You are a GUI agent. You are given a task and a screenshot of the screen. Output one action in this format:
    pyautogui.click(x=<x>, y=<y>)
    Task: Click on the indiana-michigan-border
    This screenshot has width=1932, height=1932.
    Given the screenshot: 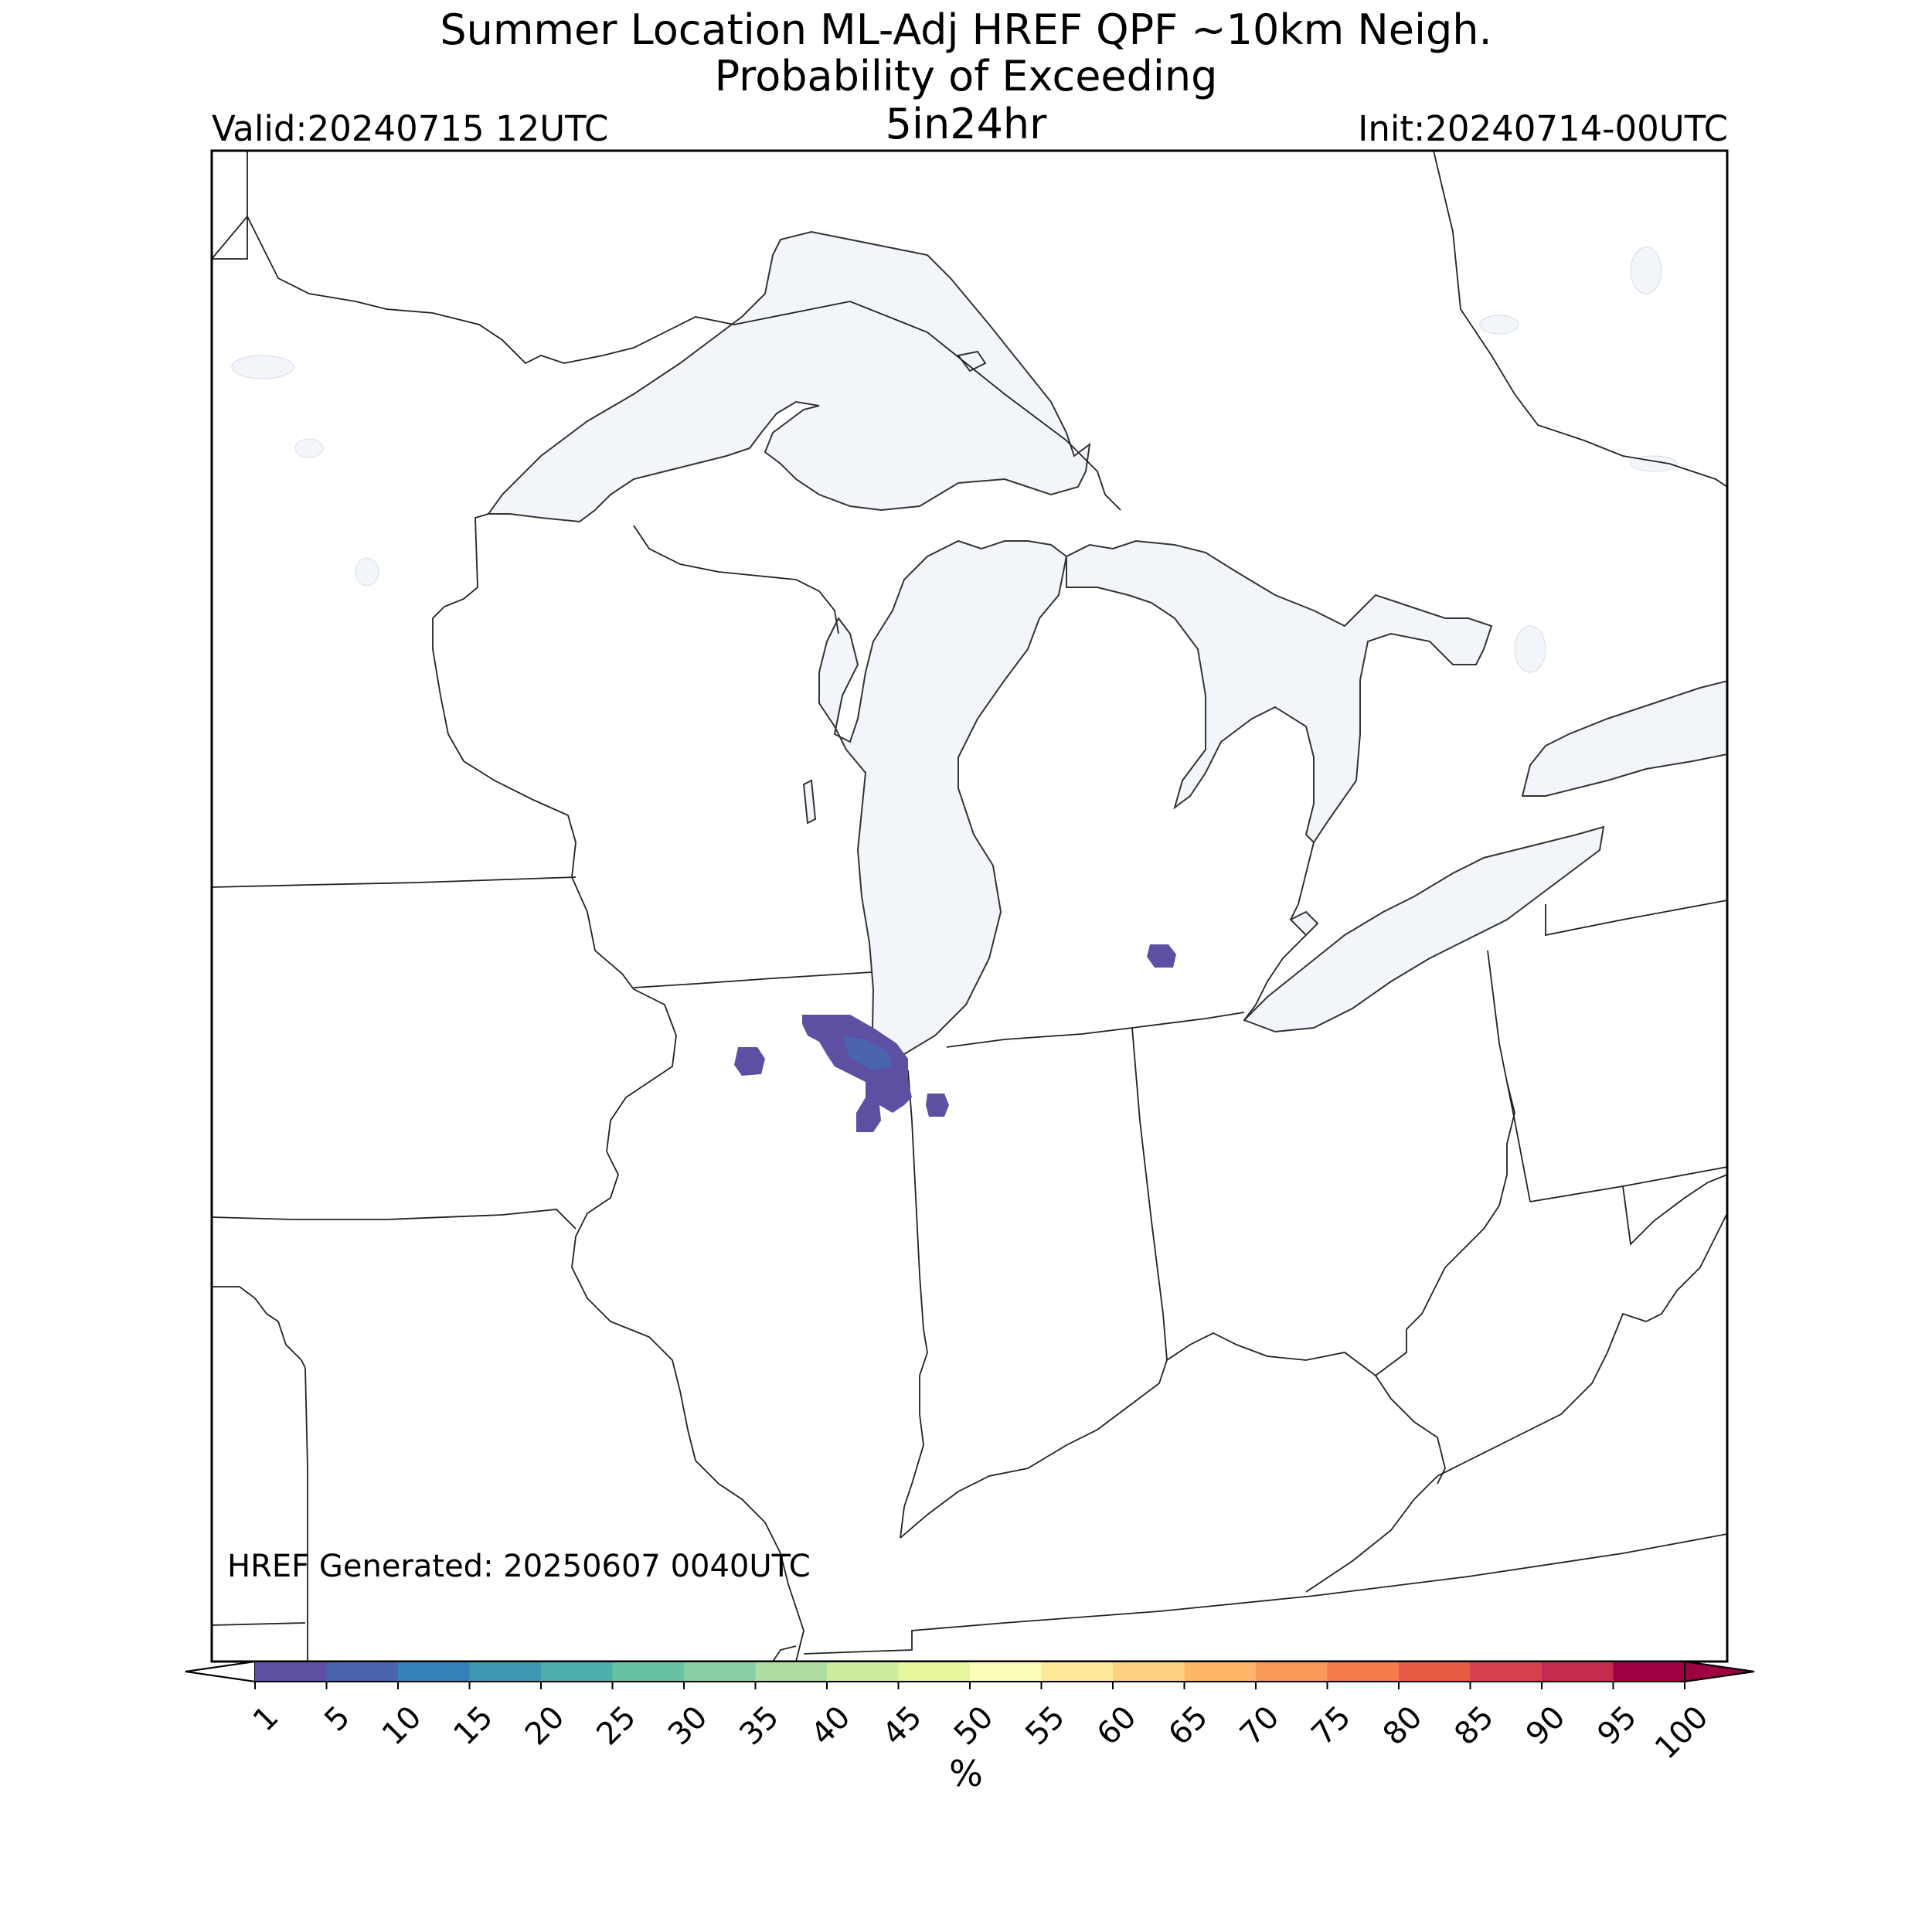 What is the action you would take?
    pyautogui.click(x=1095, y=1030)
    